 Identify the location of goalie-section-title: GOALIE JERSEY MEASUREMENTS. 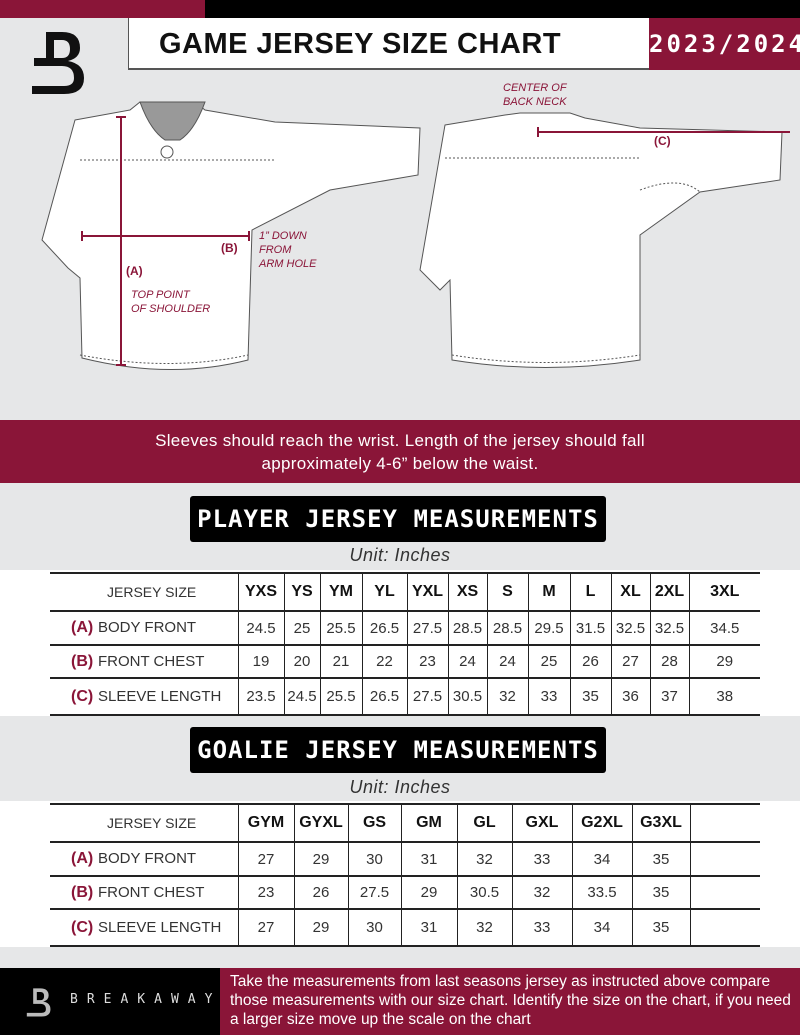
(398, 750).